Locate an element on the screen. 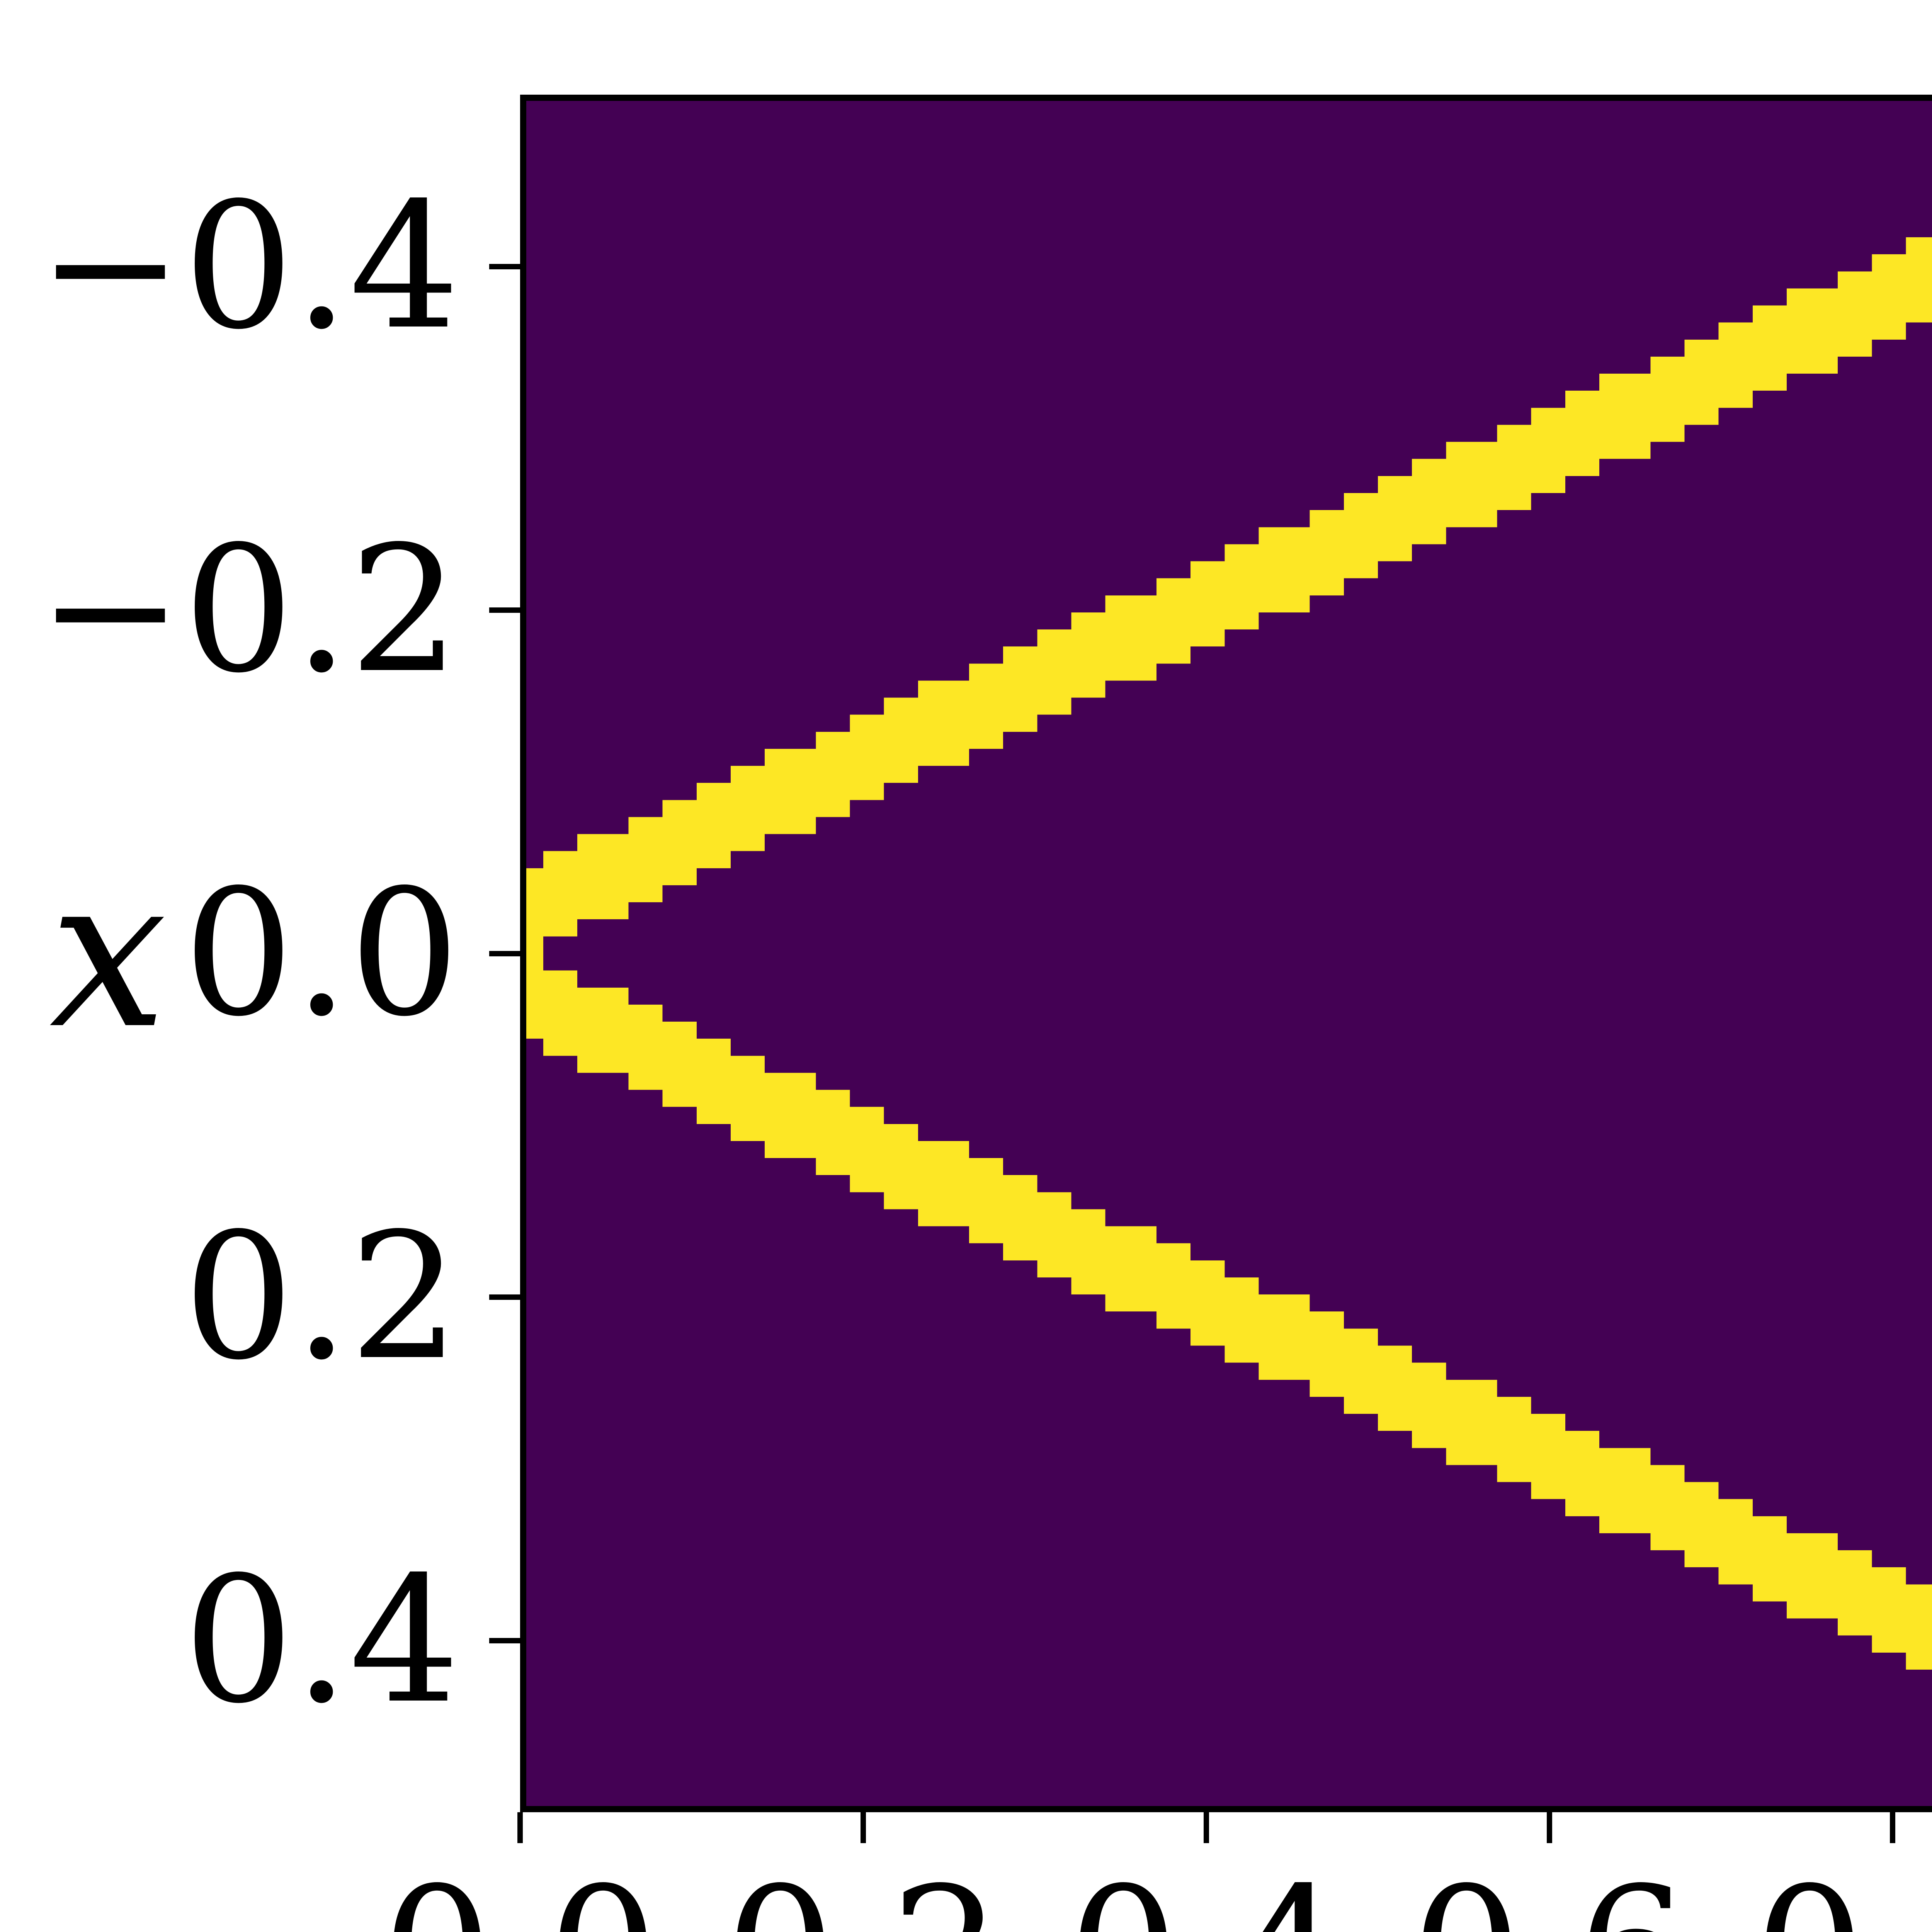 Image resolution: width=1932 pixels, height=1932 pixels. y-tick-label: −0.2 is located at coordinates (248, 610).